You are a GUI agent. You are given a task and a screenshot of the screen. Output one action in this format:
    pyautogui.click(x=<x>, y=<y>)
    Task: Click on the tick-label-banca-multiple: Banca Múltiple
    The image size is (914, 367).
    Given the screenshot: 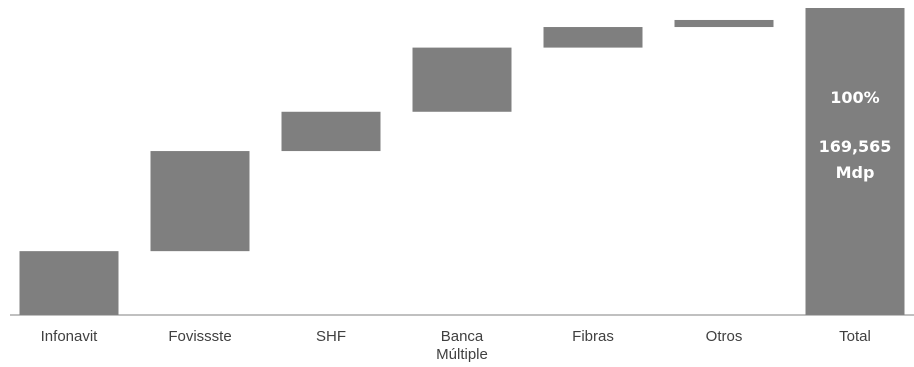 What is the action you would take?
    pyautogui.click(x=462, y=345)
    